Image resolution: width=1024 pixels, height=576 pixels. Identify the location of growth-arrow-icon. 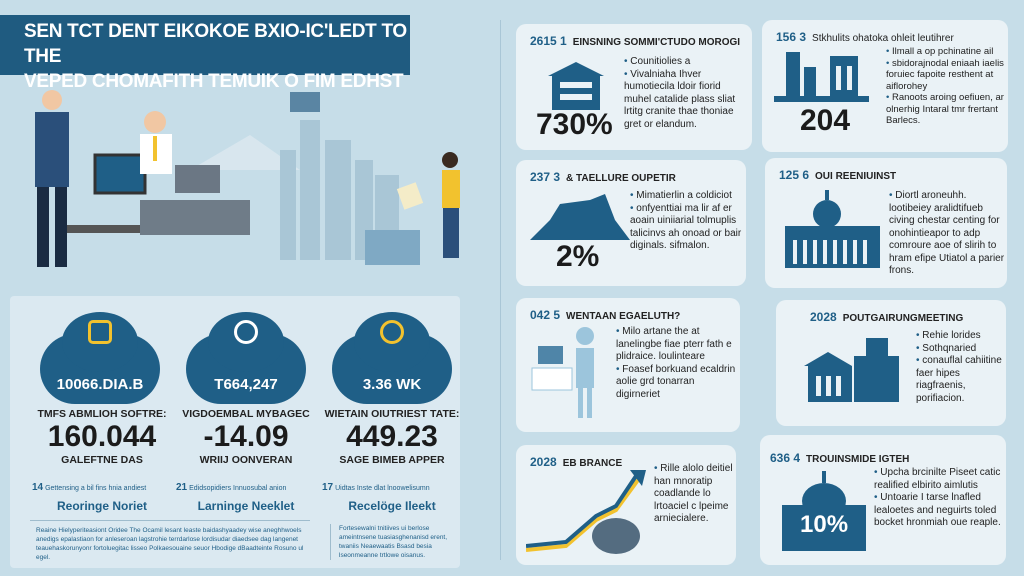
(586, 512).